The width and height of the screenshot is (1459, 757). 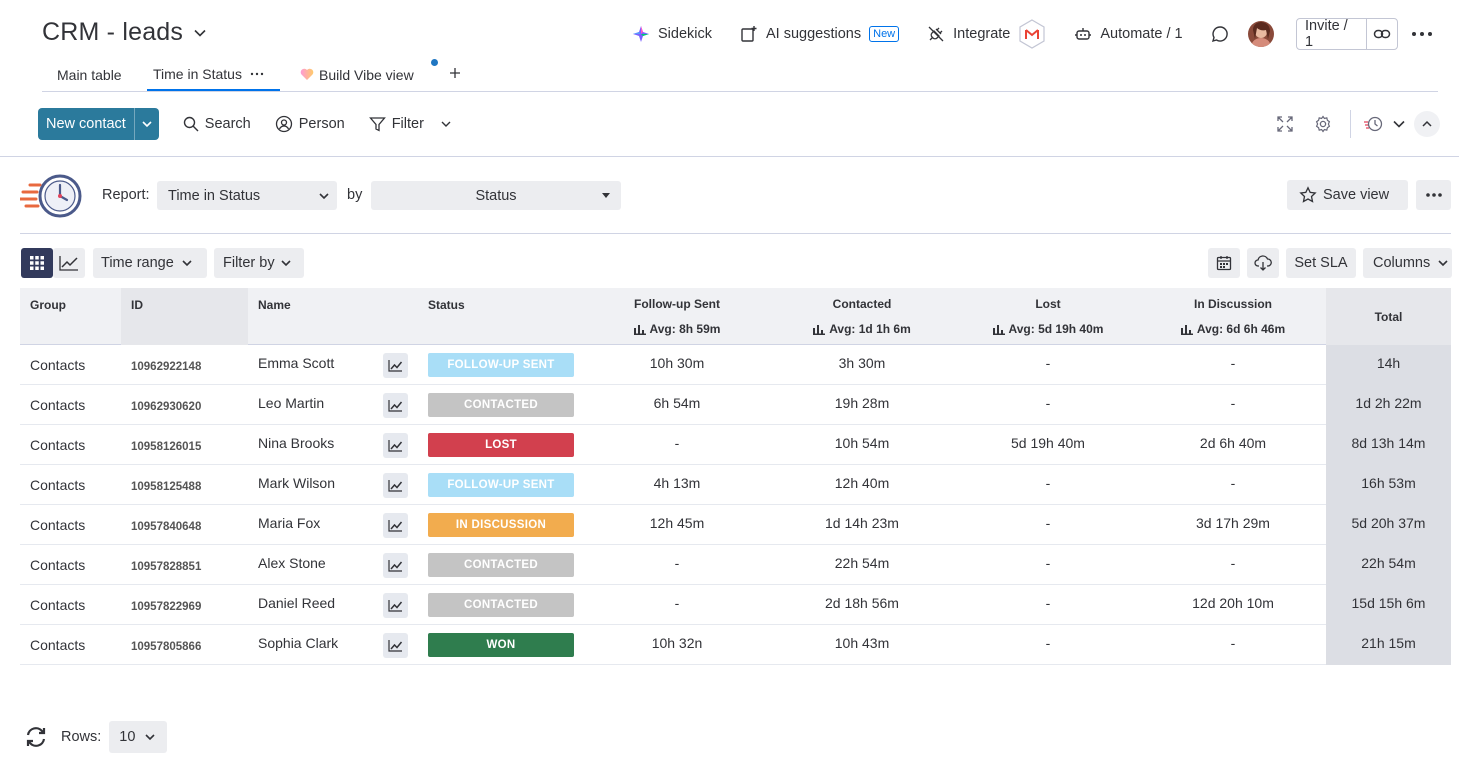 What do you see at coordinates (1220, 34) in the screenshot?
I see `updates-button` at bounding box center [1220, 34].